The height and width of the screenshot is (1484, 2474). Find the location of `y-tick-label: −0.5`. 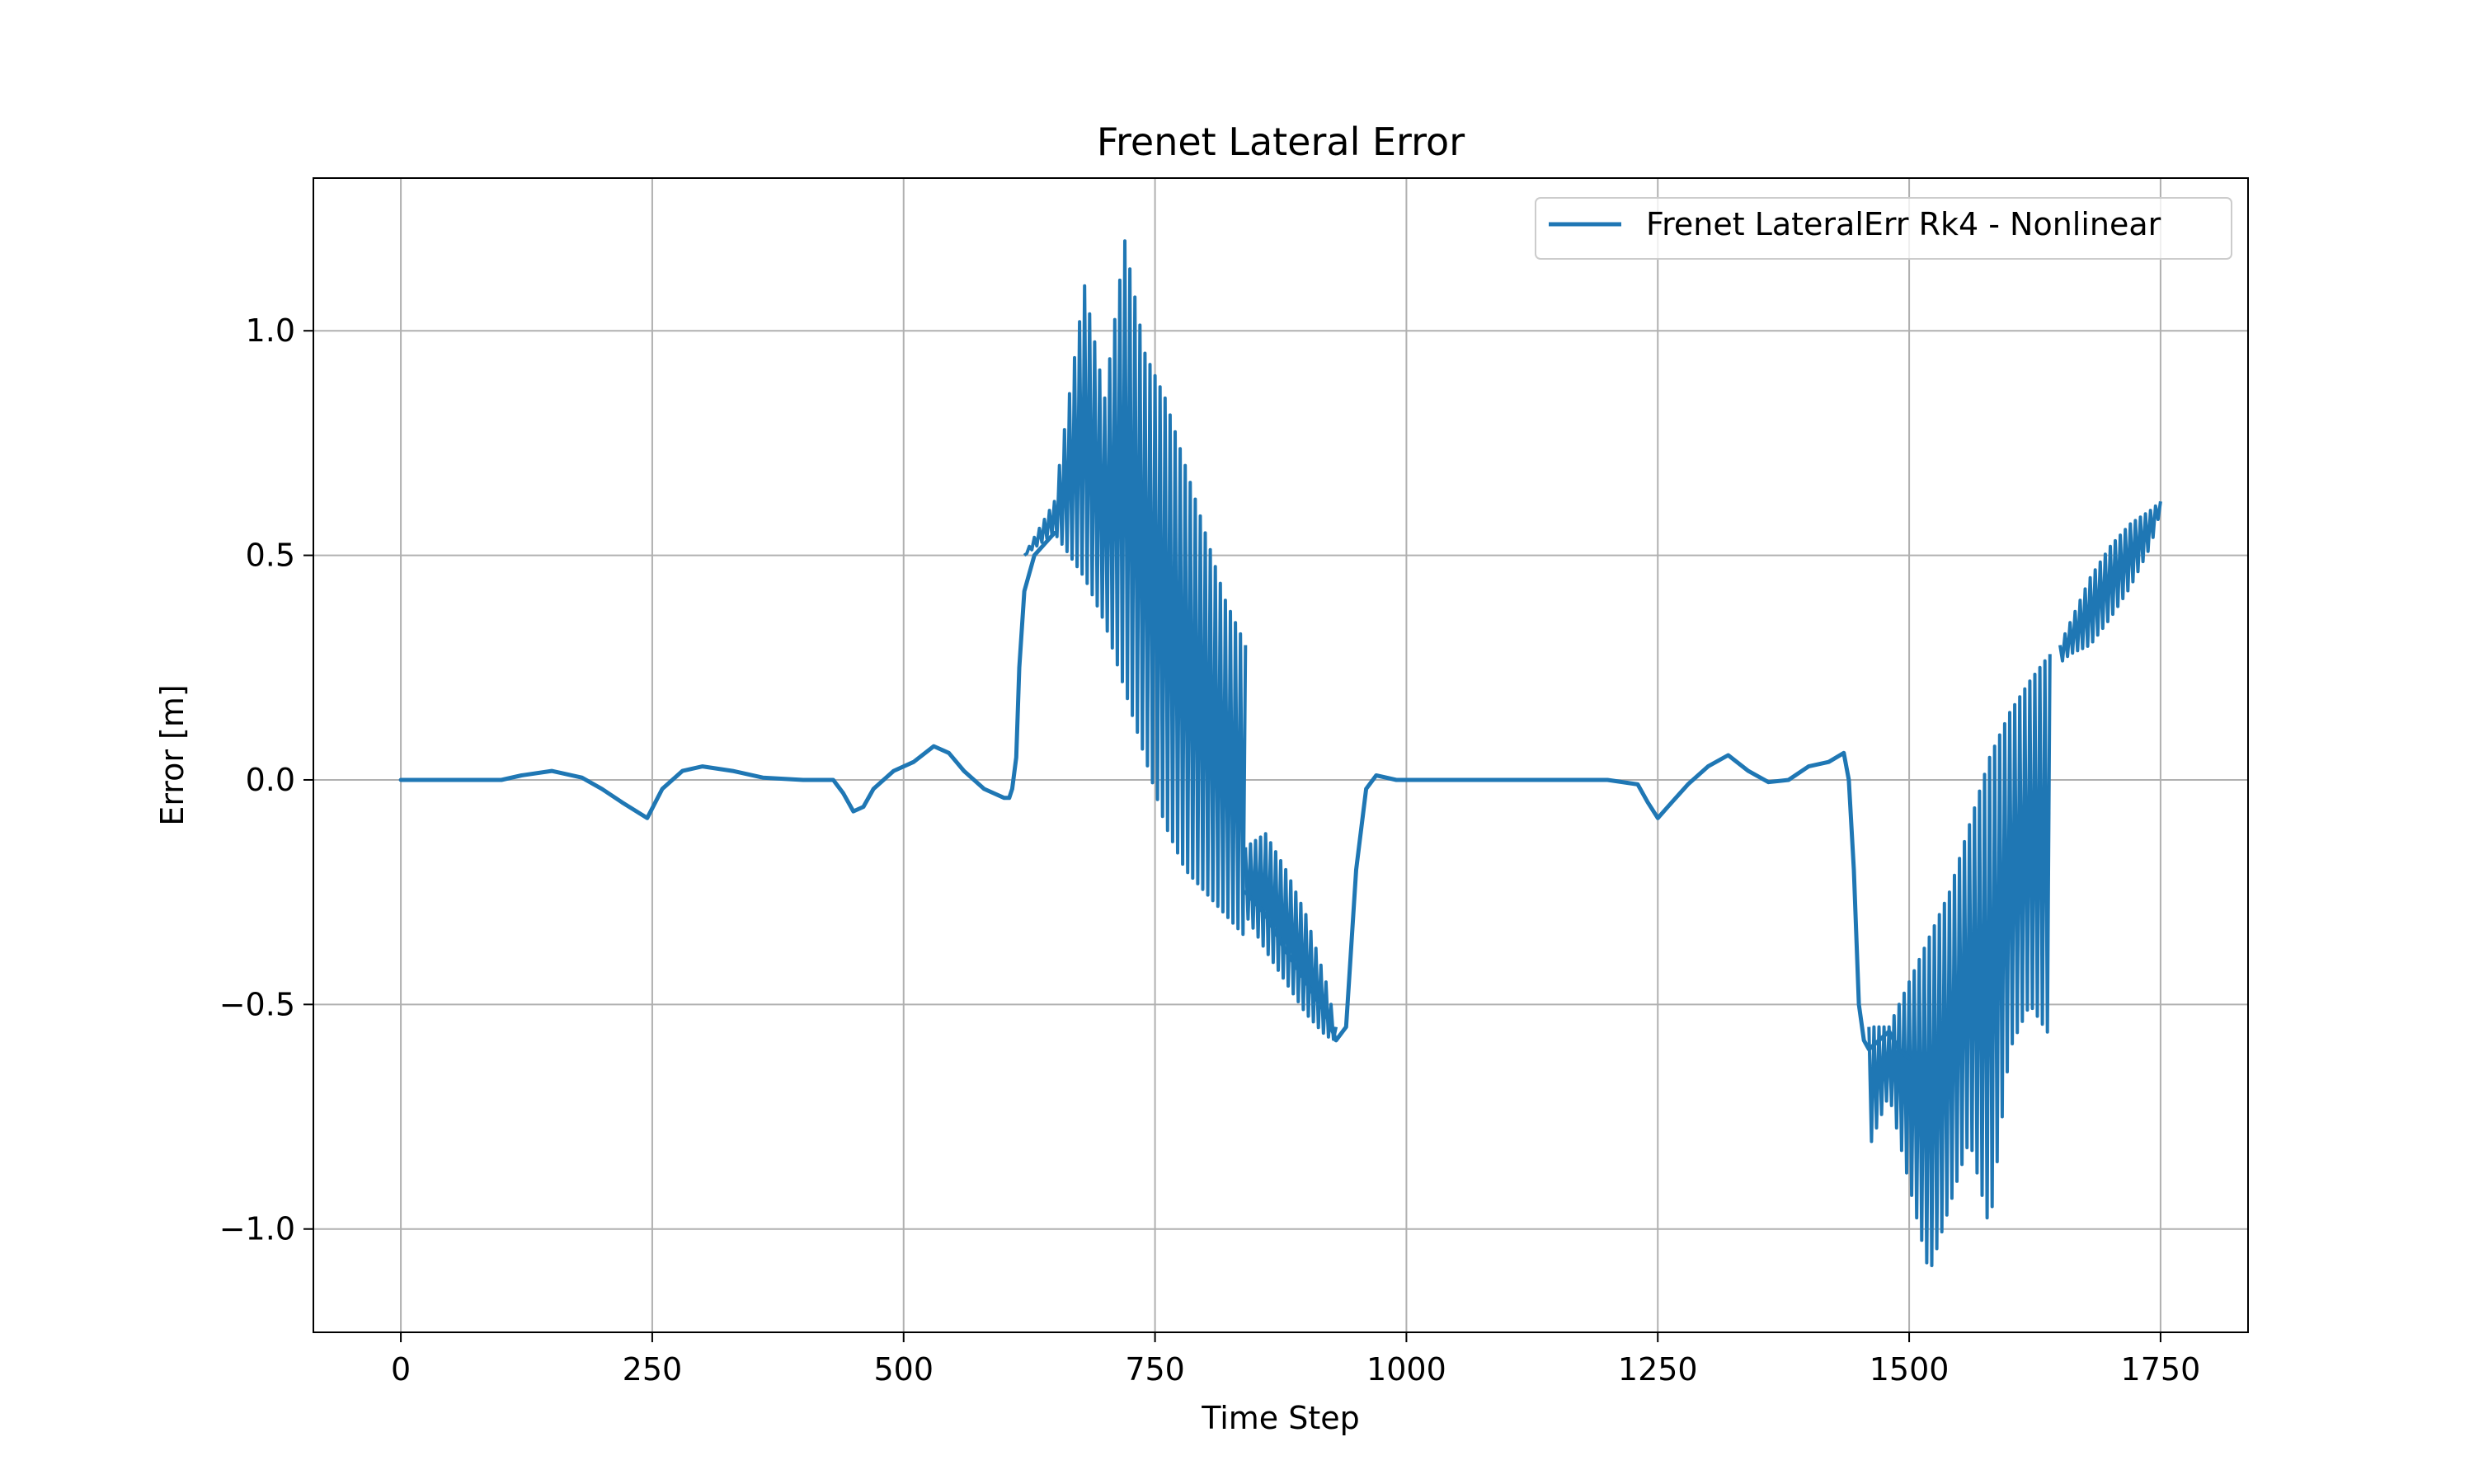

y-tick-label: −0.5 is located at coordinates (257, 1004).